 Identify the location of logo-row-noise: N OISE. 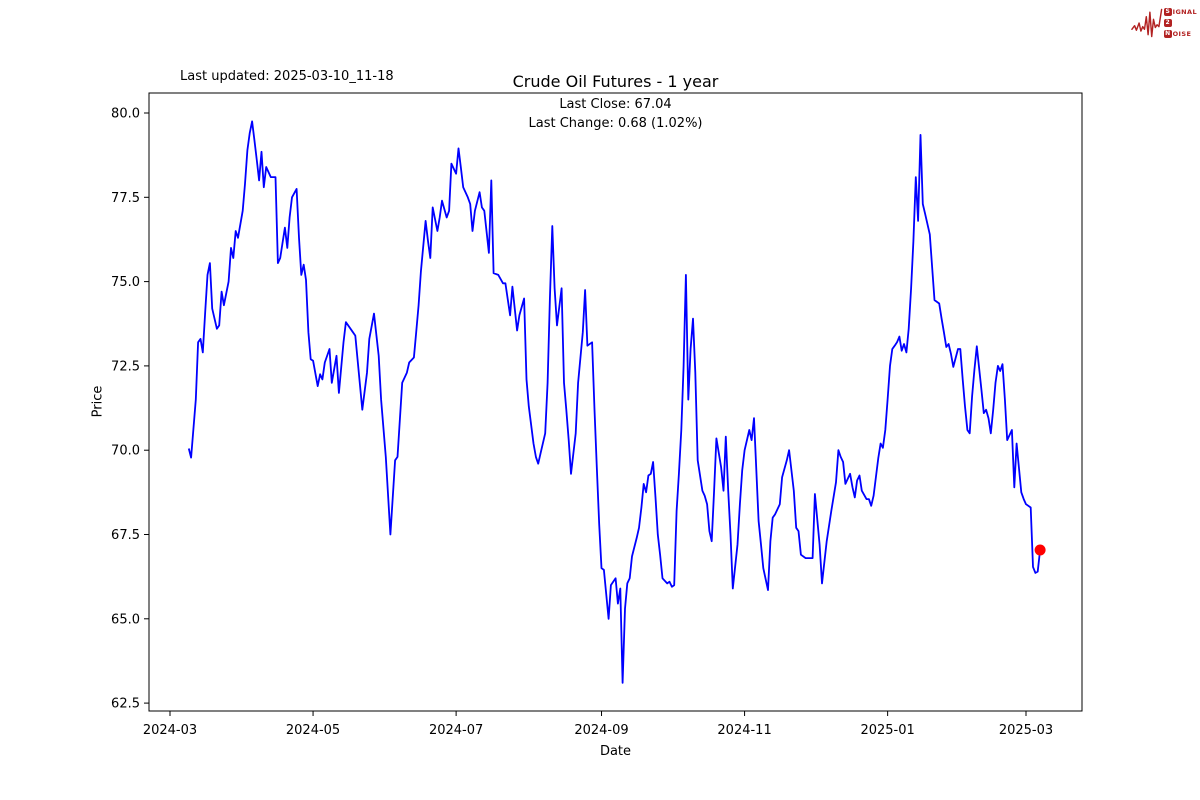
(1180, 34).